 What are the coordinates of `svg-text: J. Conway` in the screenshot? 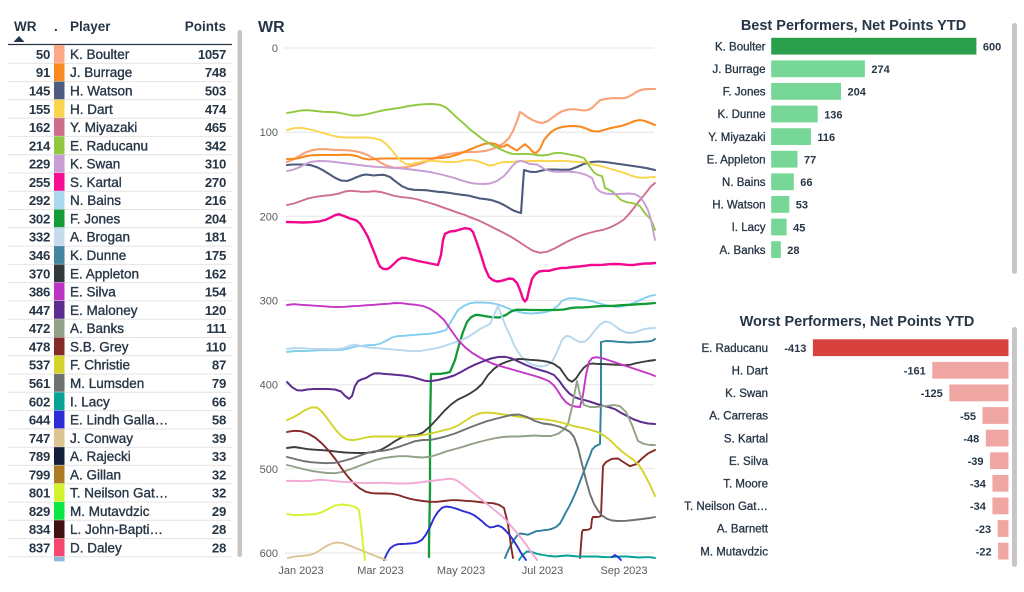 It's located at (101, 438).